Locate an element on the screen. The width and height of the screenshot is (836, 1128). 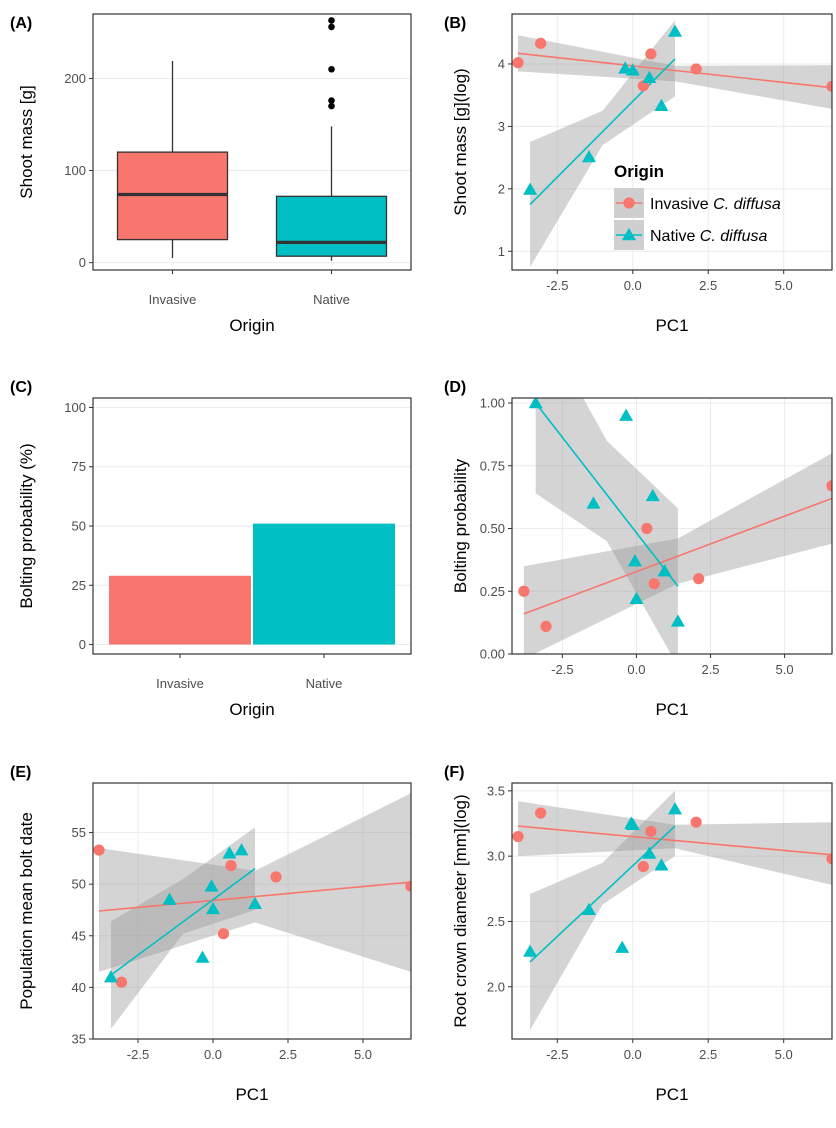
y-axis-title: Bolting probability (%) is located at coordinates (26, 525).